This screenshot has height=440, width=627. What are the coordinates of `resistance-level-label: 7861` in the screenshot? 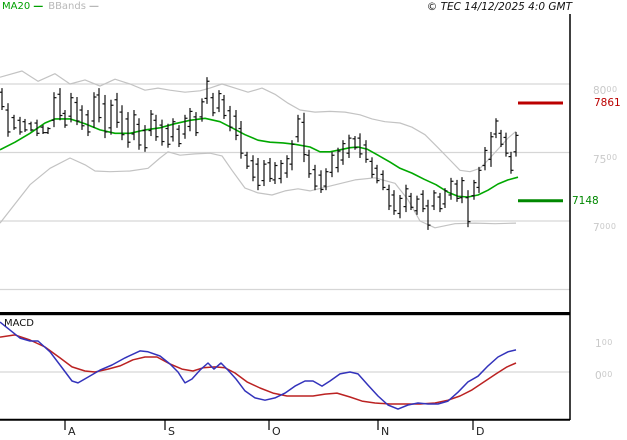 It's located at (607, 103).